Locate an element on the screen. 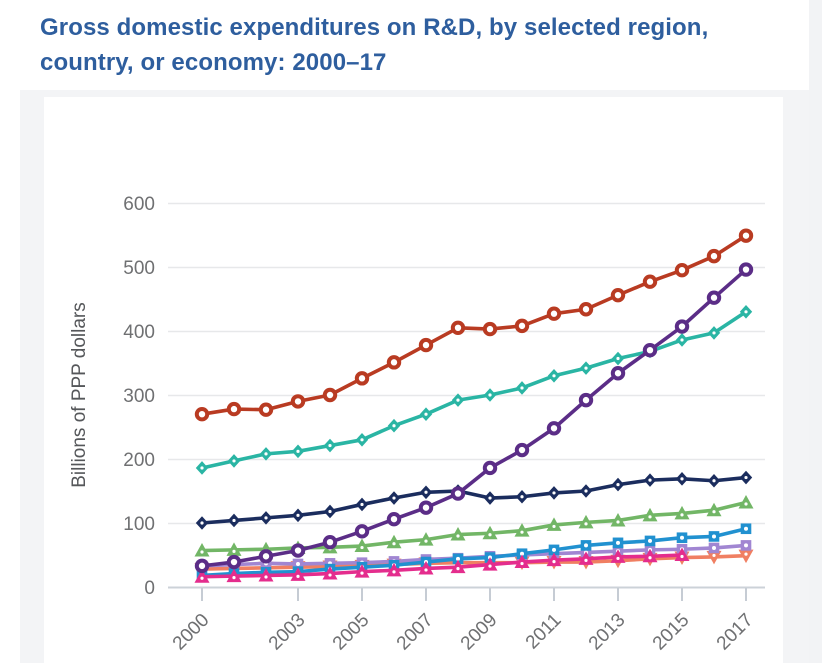 Image resolution: width=822 pixels, height=663 pixels. svg-text: 500 is located at coordinates (139, 268).